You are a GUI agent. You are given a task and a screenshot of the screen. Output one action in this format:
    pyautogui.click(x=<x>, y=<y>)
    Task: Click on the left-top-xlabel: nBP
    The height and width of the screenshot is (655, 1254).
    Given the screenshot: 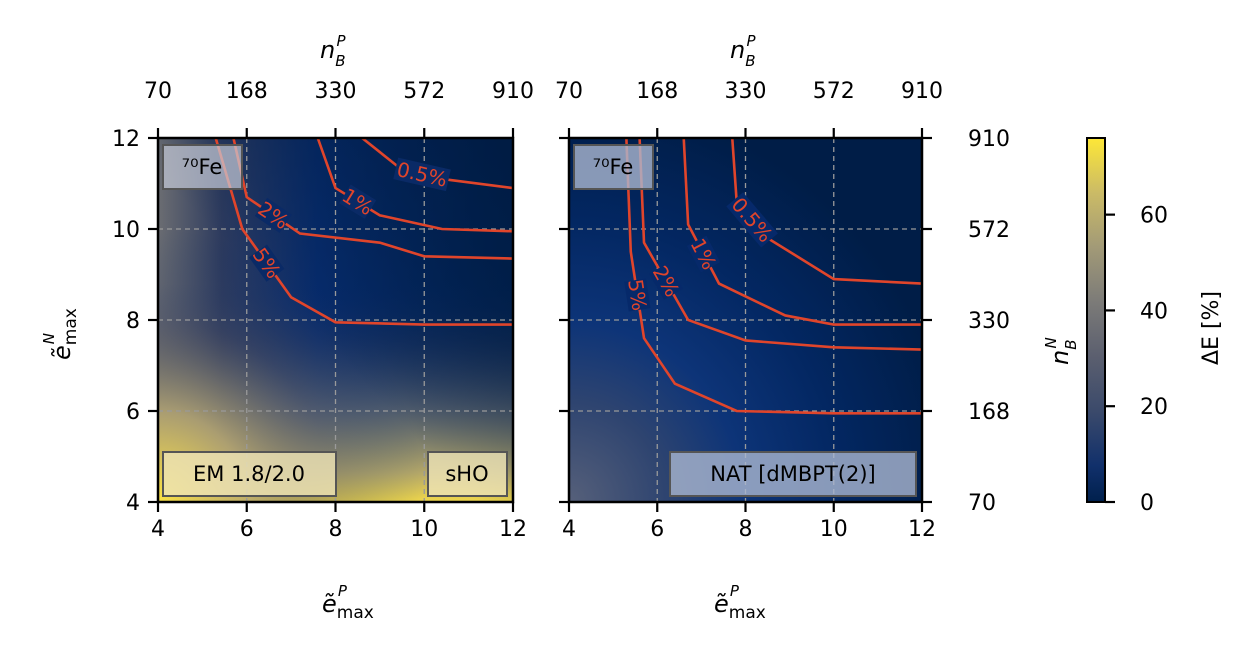 What is the action you would take?
    pyautogui.click(x=333, y=51)
    